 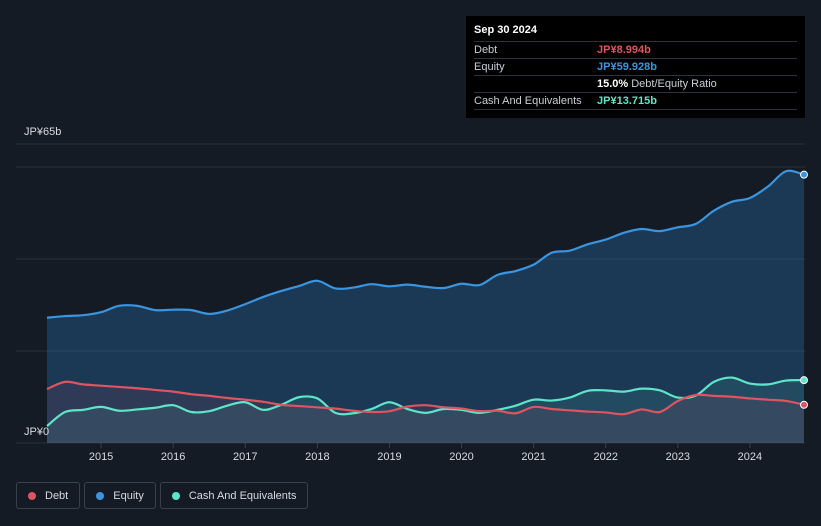 I want to click on x-tick-label-2021: 2021, so click(x=533, y=457).